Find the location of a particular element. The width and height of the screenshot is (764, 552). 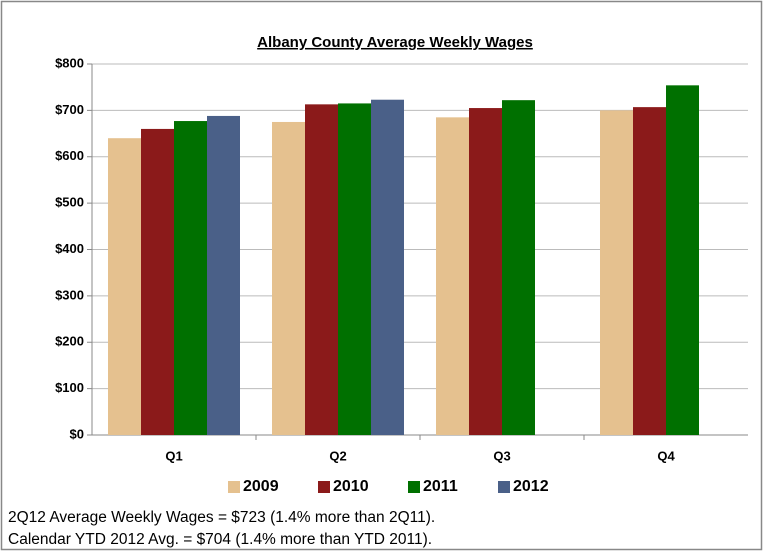

x-tick-label: Q4 is located at coordinates (666, 455).